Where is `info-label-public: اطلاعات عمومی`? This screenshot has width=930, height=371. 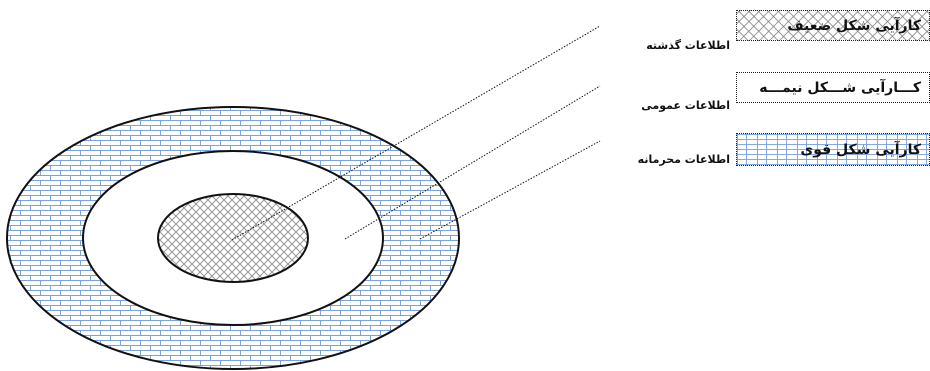 info-label-public: اطلاعات عمومی is located at coordinates (685, 105).